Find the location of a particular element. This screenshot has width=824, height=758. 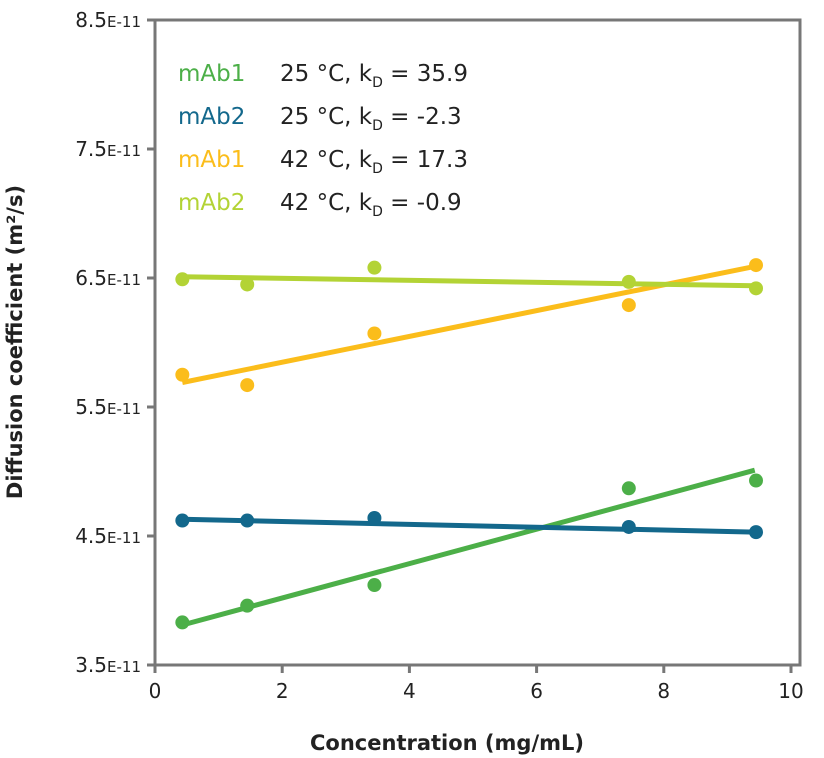

x-tick-label: 0 is located at coordinates (155, 691).